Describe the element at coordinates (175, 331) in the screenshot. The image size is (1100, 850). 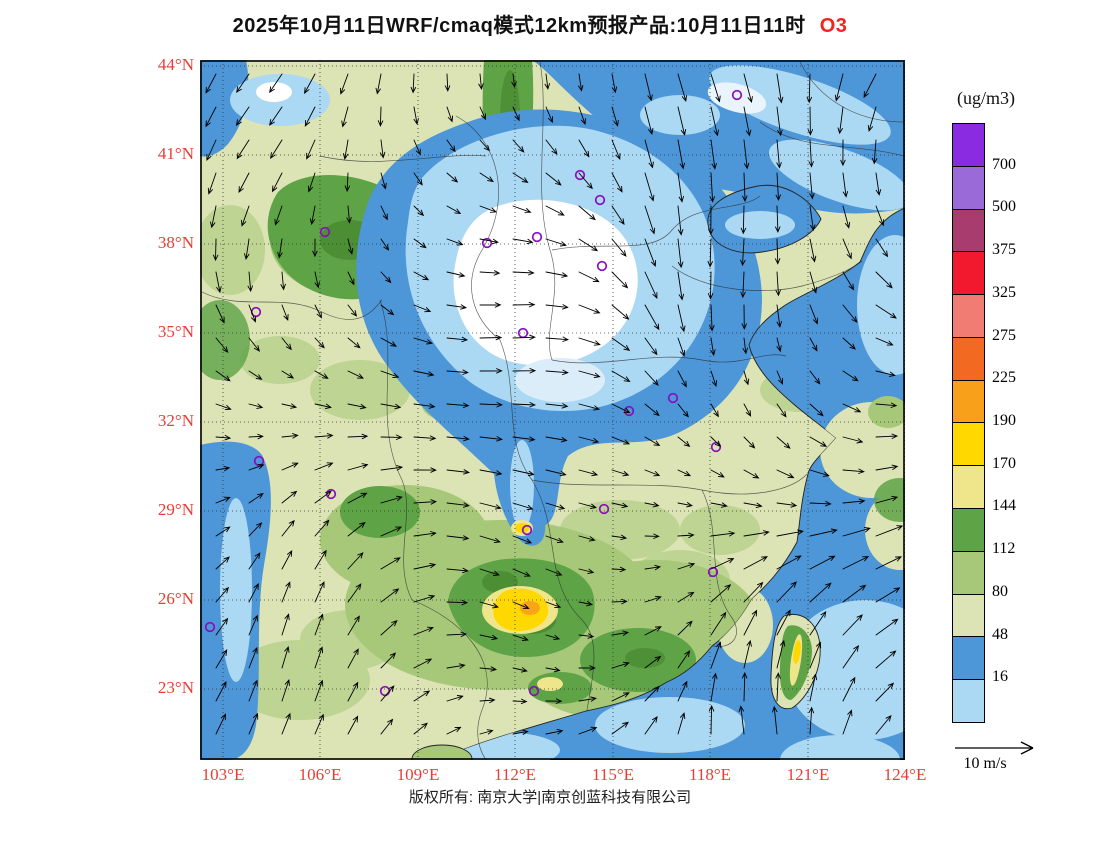
I see `lat-tick-label: 35°N` at that location.